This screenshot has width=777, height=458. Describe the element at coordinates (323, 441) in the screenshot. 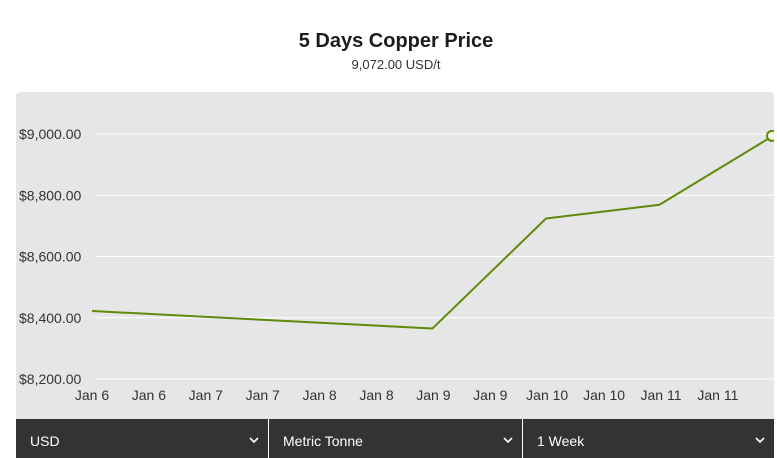

I see `unit-select-value: Metric Tonne` at that location.